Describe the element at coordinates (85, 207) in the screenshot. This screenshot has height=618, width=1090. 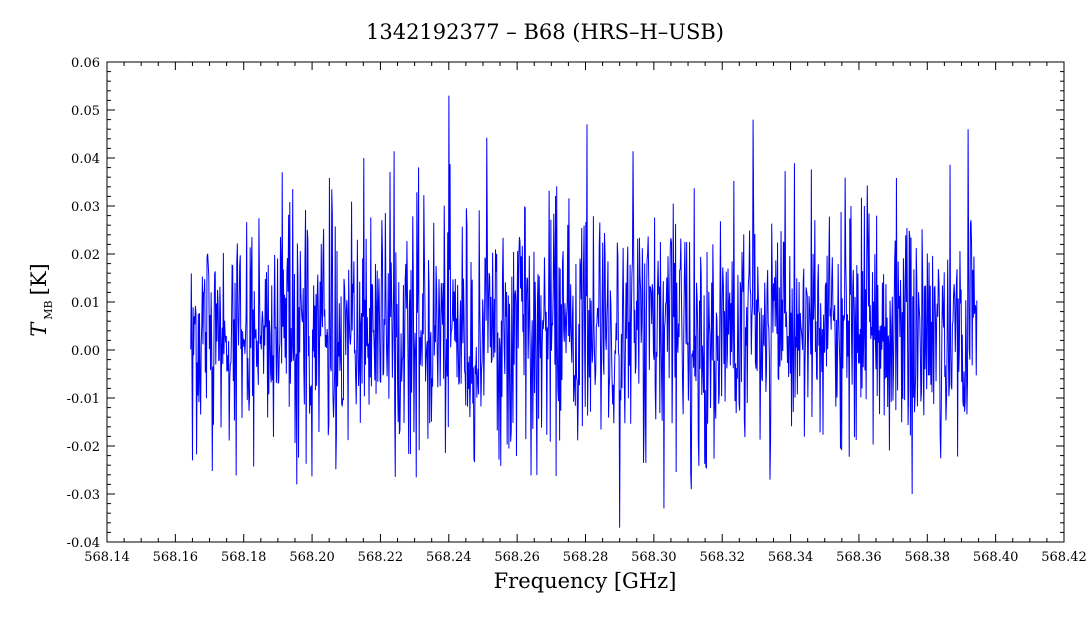
I see `y-tick-label: 0.03` at that location.